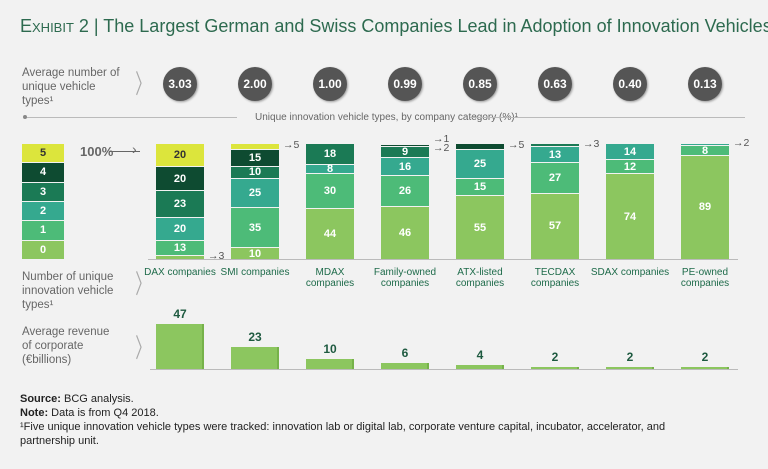 The width and height of the screenshot is (768, 469). What do you see at coordinates (255, 157) in the screenshot?
I see `bar-segment-4: 15` at bounding box center [255, 157].